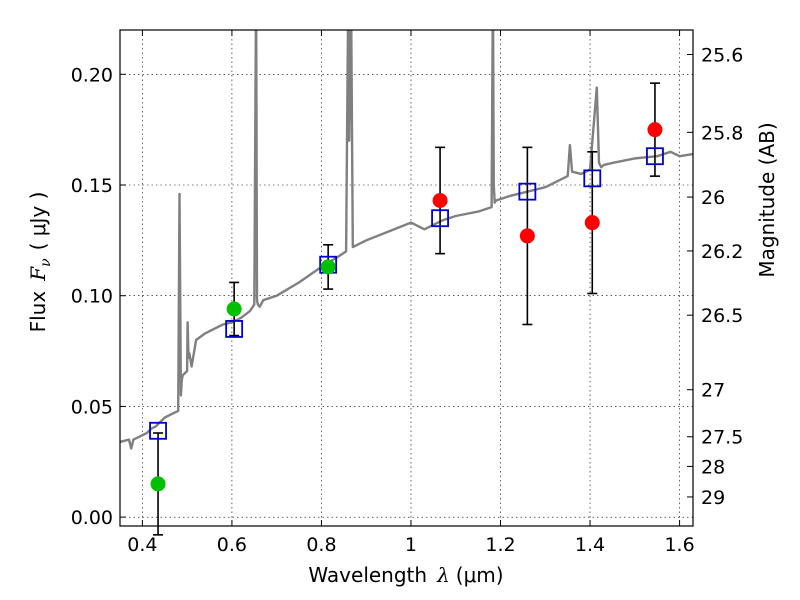  I want to click on y-tick-label: 0.10, so click(92, 297).